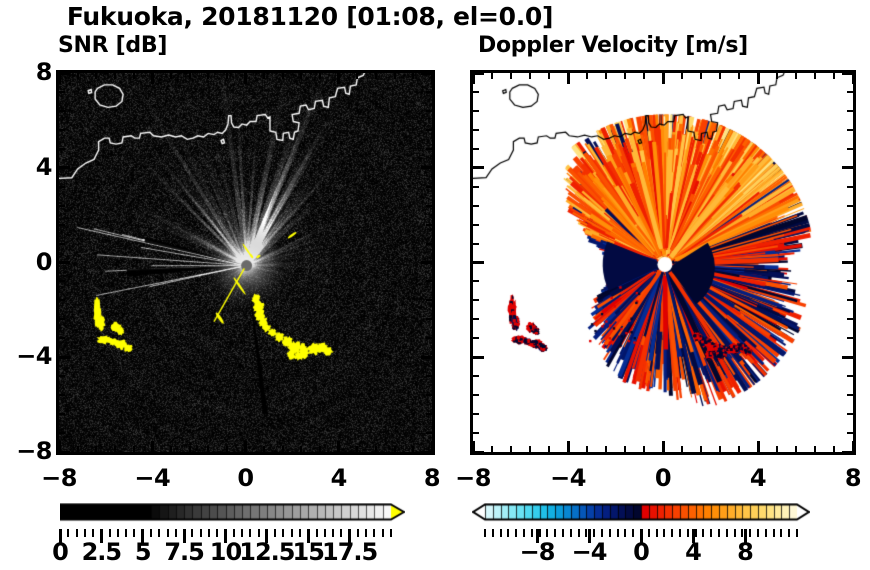  I want to click on doppler-x-tick-label-0: −8, so click(473, 478).